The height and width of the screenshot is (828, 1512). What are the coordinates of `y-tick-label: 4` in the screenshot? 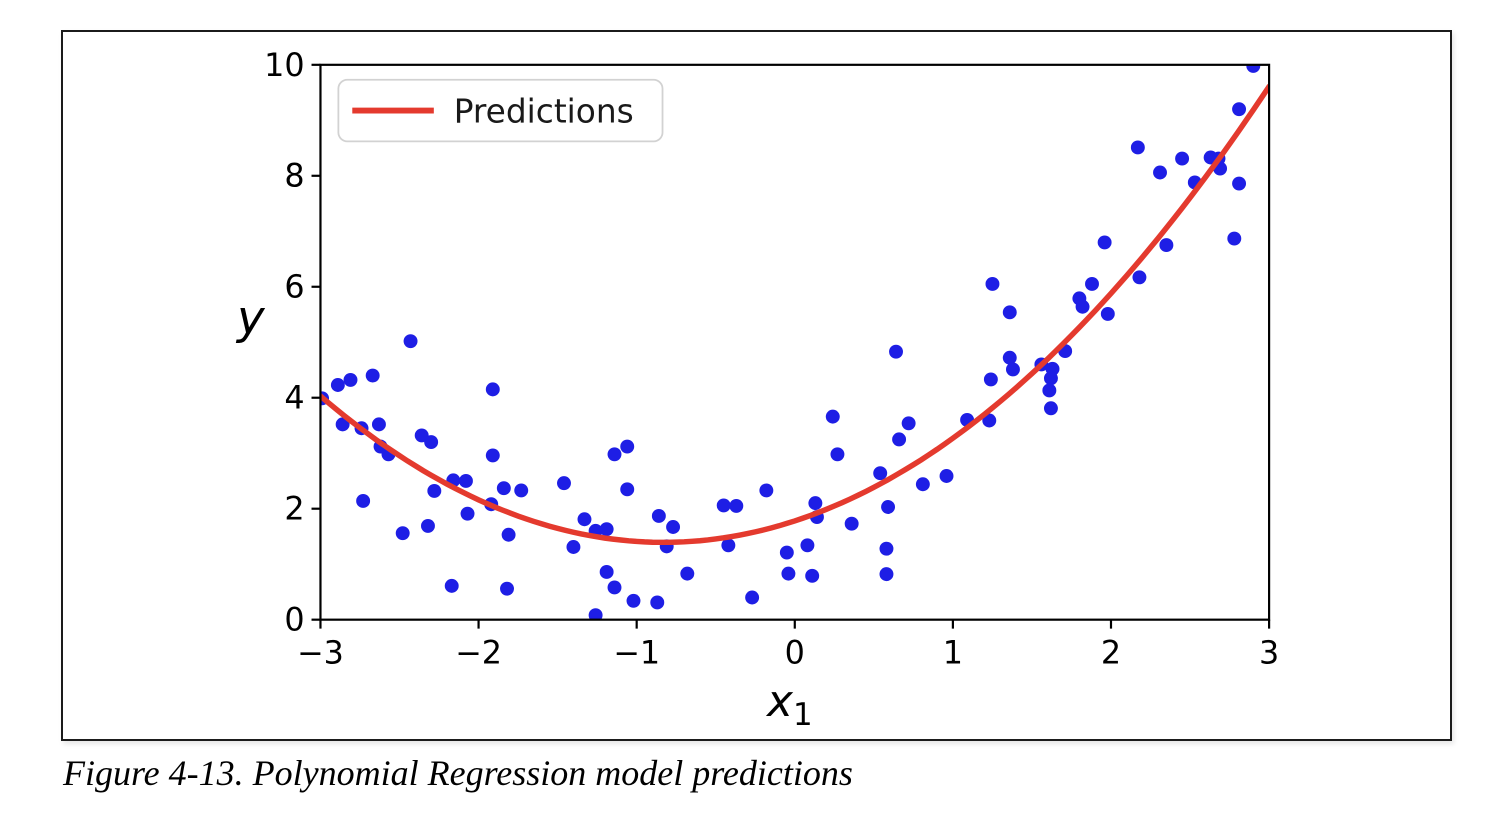 It's located at (294, 398).